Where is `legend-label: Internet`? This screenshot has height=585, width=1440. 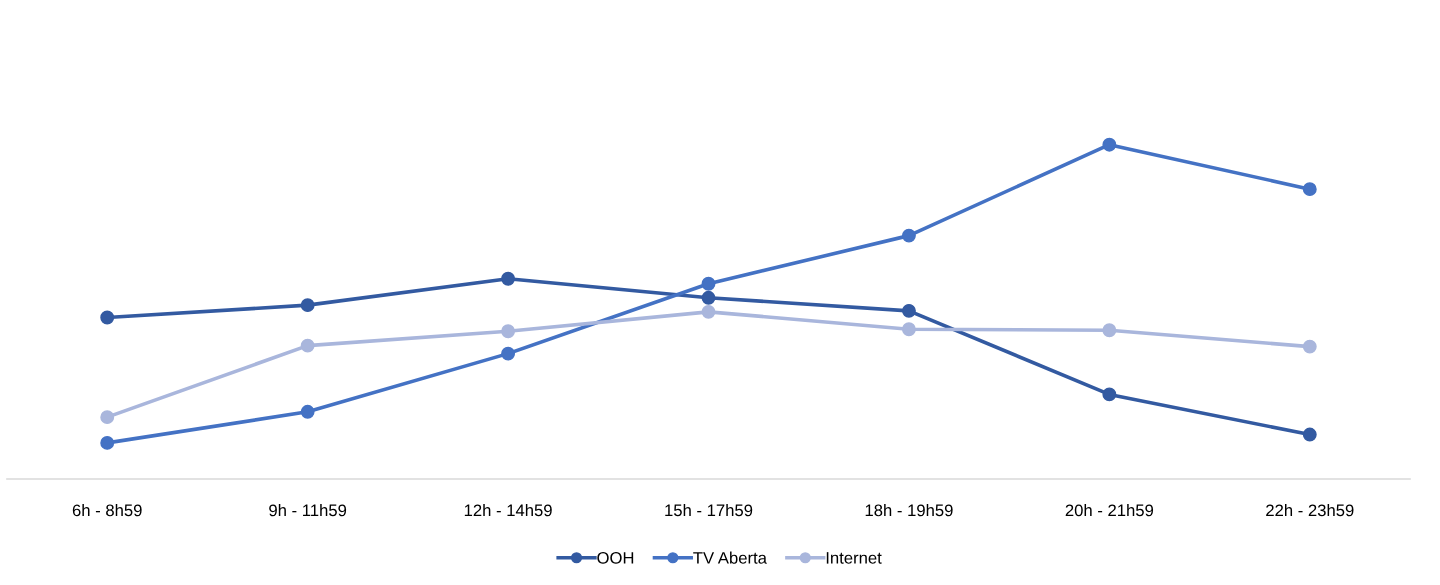
legend-label: Internet is located at coordinates (854, 558).